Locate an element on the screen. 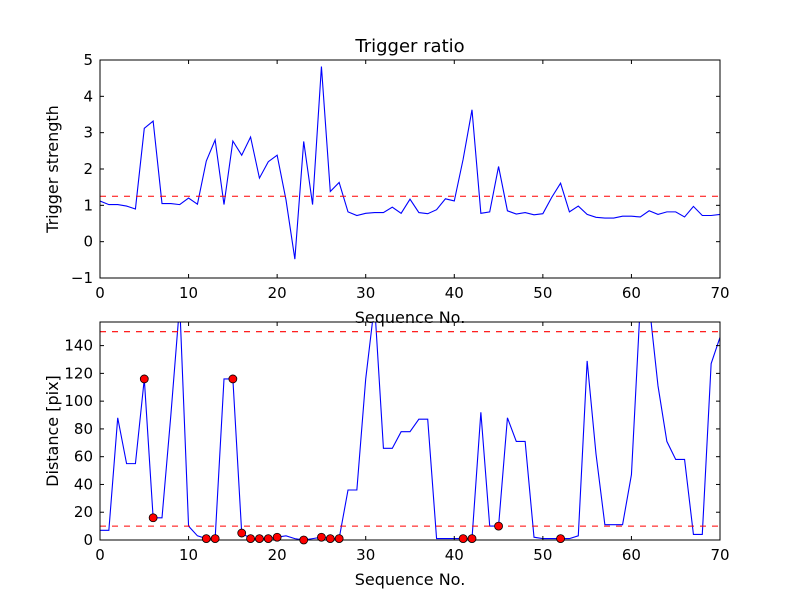 This screenshot has height=600, width=800. y-axis-label: Trigger strength is located at coordinates (52, 169).